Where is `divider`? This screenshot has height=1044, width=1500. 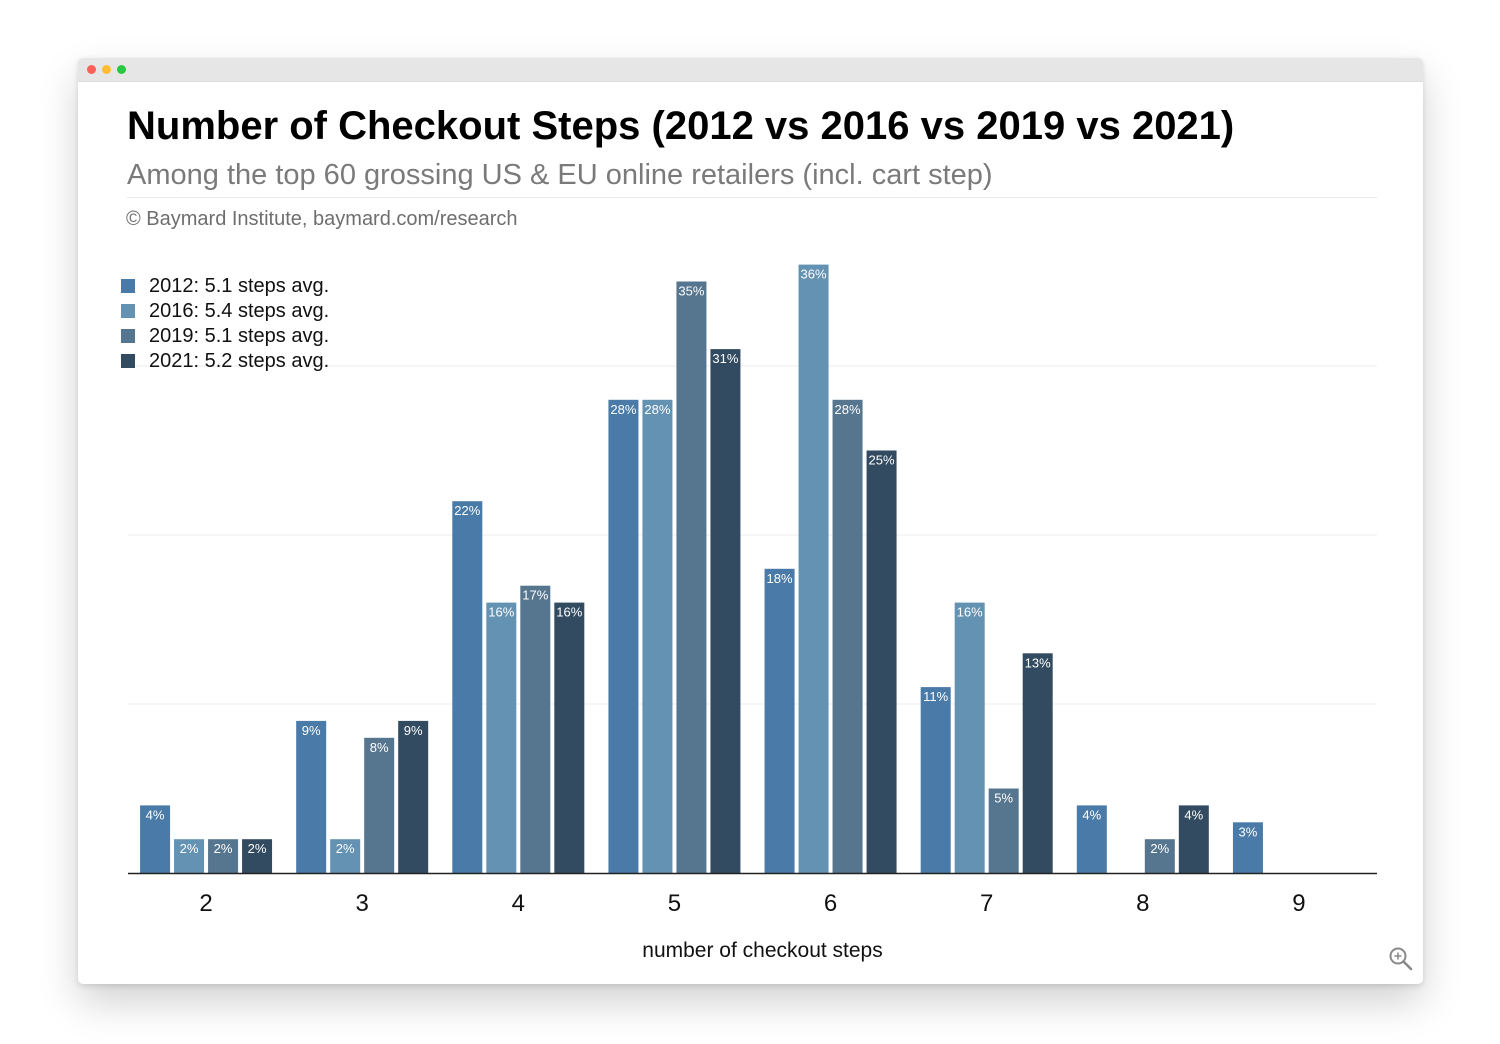
divider is located at coordinates (752, 197).